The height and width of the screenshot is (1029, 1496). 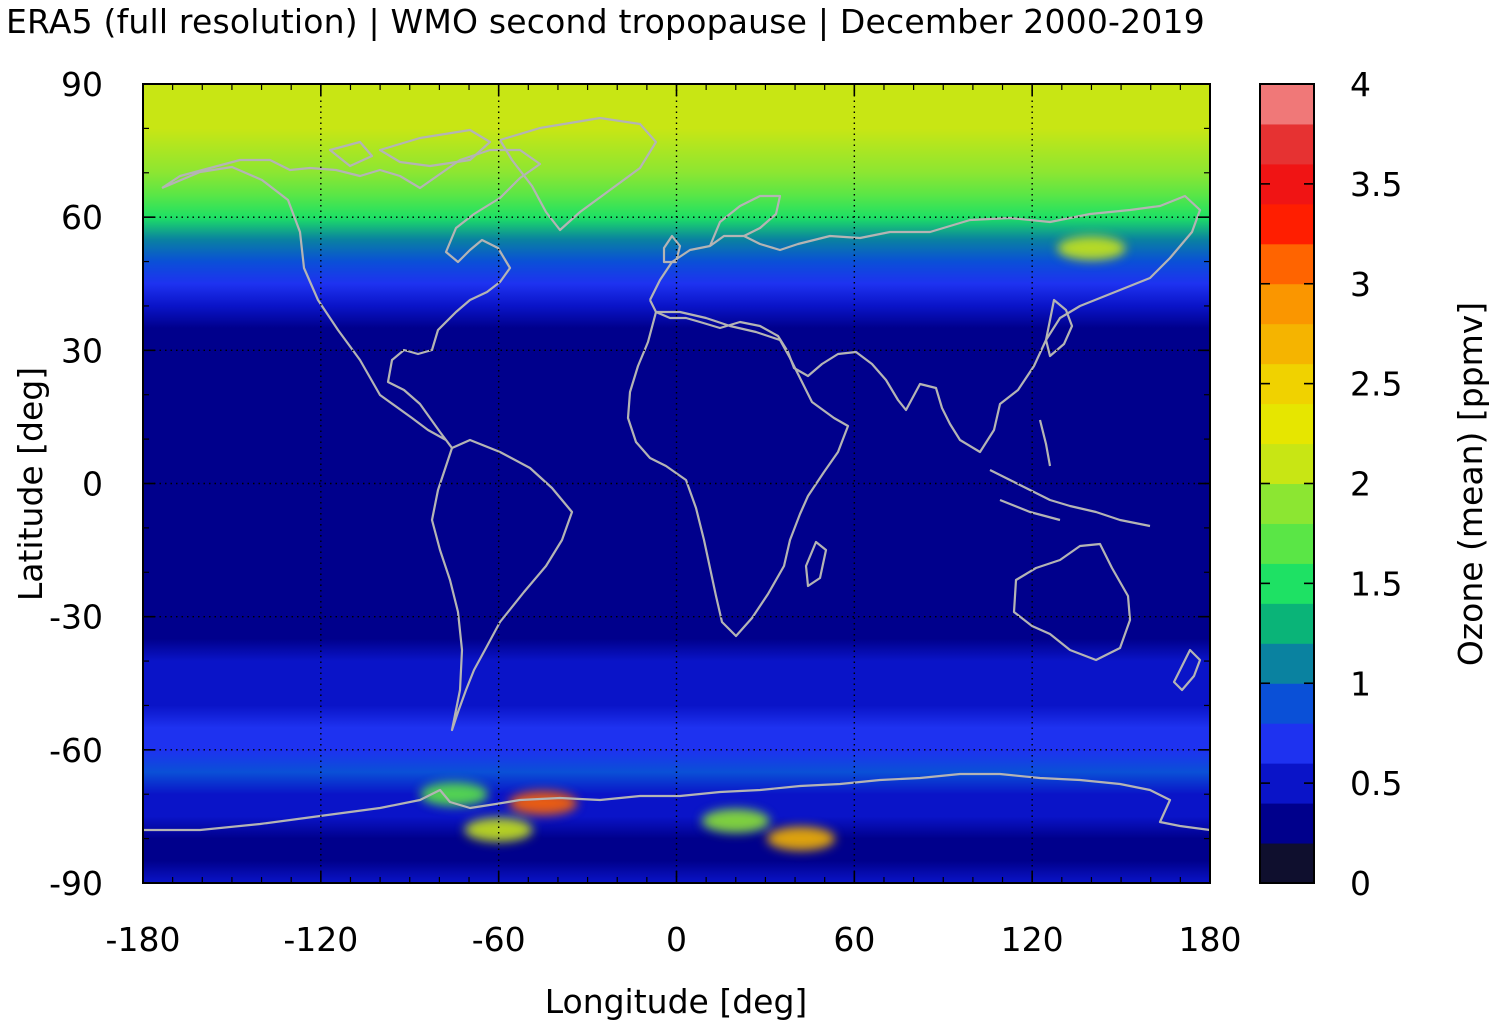 What do you see at coordinates (82, 217) in the screenshot?
I see `y-tick-label-1: 60` at bounding box center [82, 217].